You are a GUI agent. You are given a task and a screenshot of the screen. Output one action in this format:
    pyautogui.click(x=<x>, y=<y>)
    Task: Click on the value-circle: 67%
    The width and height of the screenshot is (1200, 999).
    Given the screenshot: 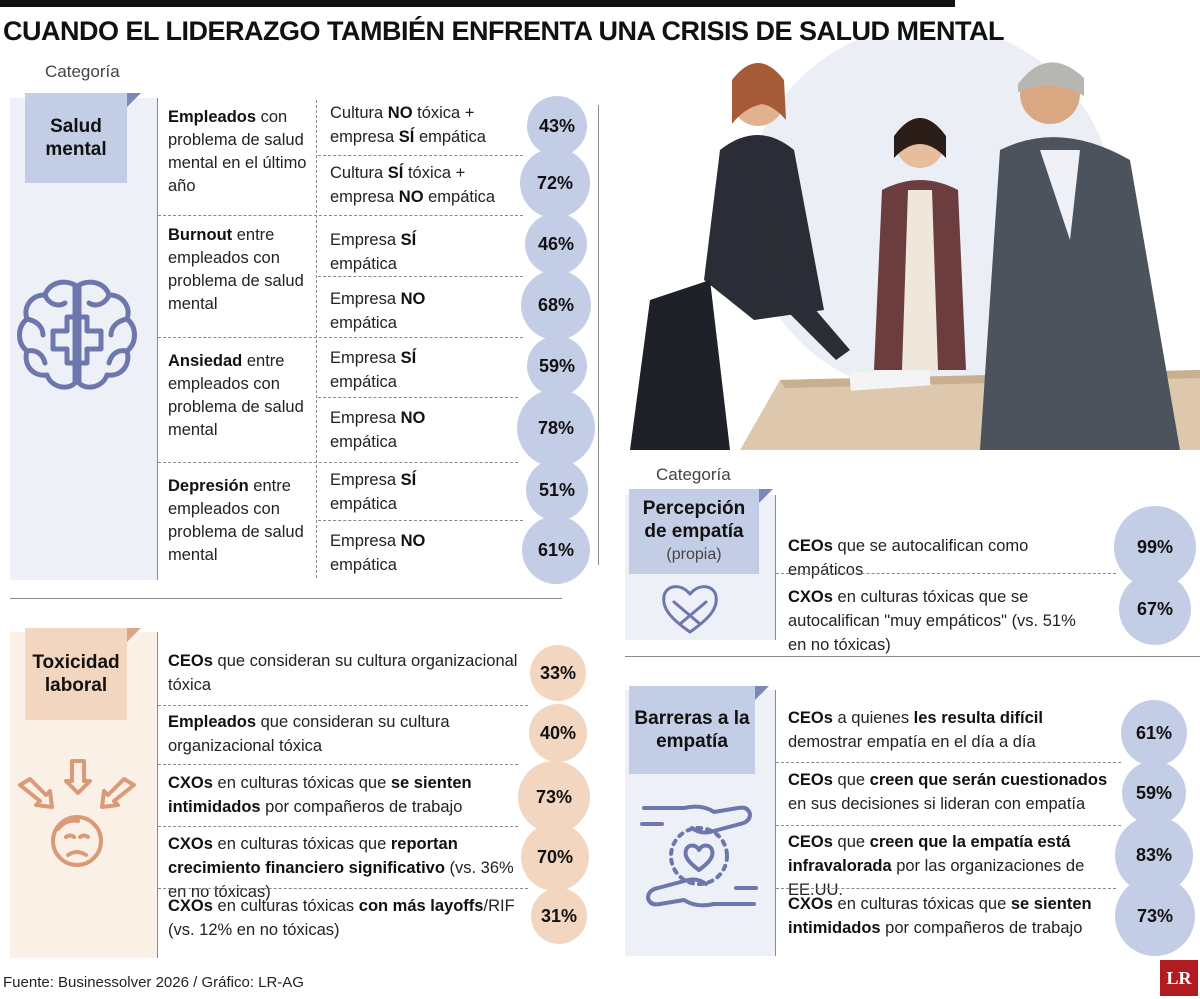 What is the action you would take?
    pyautogui.click(x=1155, y=609)
    